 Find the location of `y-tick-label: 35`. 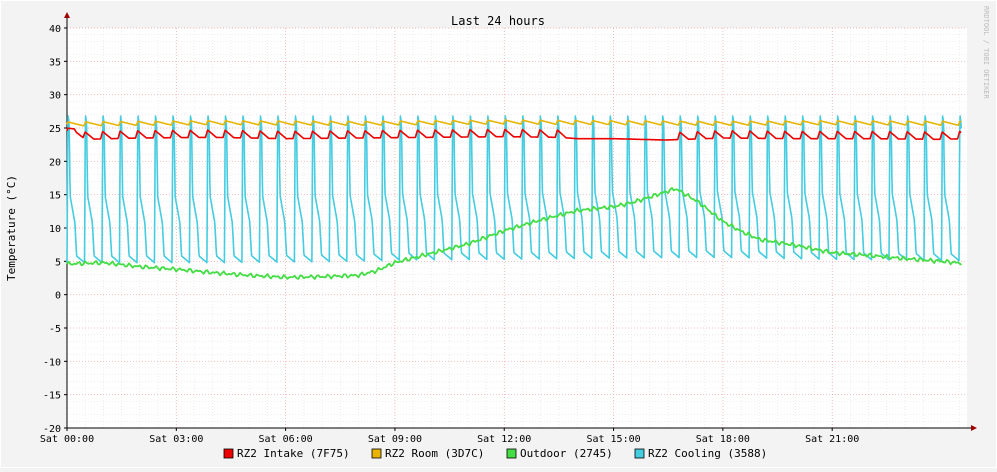

y-tick-label: 35 is located at coordinates (55, 62).